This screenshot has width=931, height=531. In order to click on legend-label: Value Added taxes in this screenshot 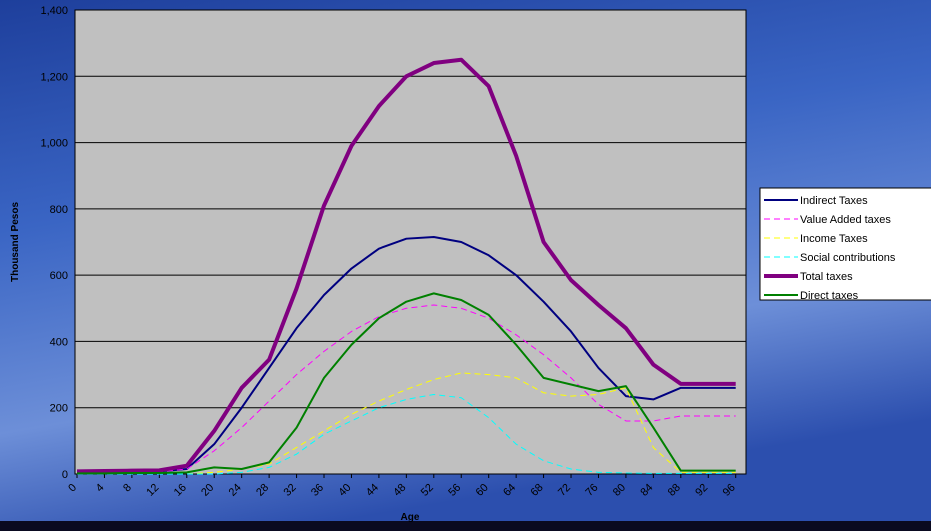, I will do `click(845, 220)`.